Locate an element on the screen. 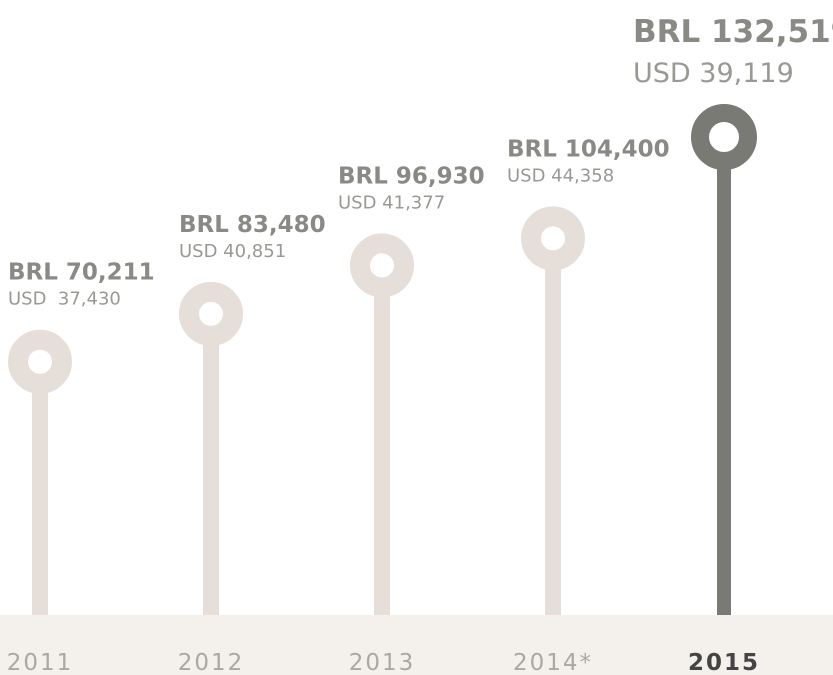 Image resolution: width=833 pixels, height=675 pixels. usd-label: USD 37,430 is located at coordinates (64, 299).